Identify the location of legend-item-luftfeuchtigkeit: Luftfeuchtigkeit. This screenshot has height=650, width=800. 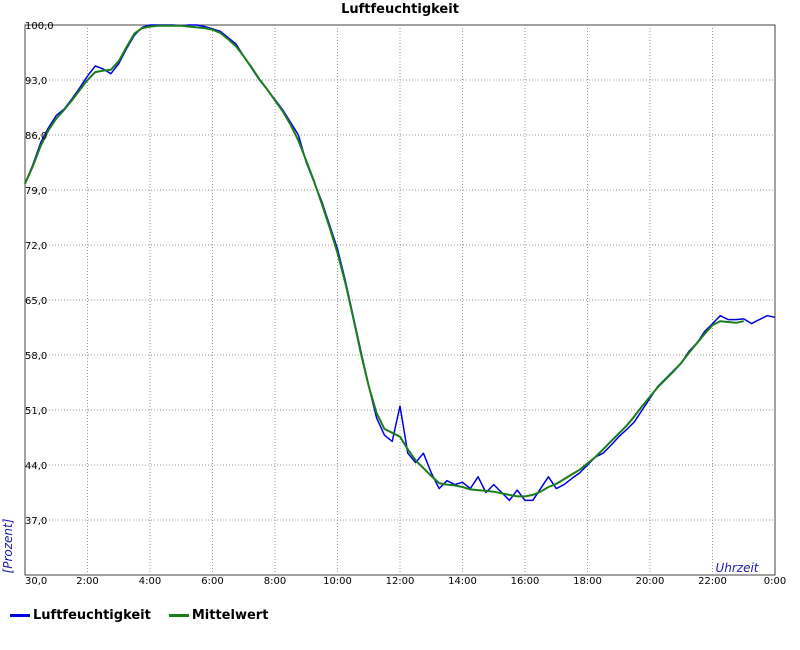
(80, 615).